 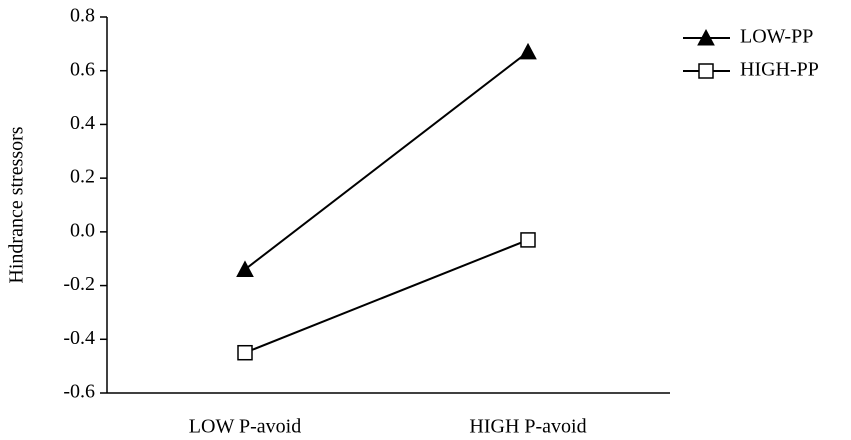 I want to click on y-tick-label: 0.8, so click(x=82, y=16).